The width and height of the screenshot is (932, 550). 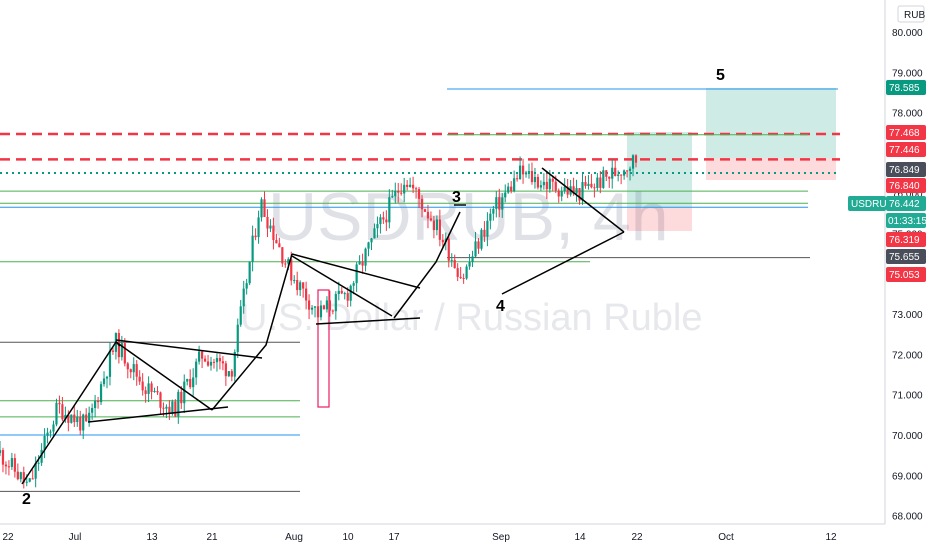 What do you see at coordinates (164, 376) in the screenshot?
I see `triangle-leg-line` at bounding box center [164, 376].